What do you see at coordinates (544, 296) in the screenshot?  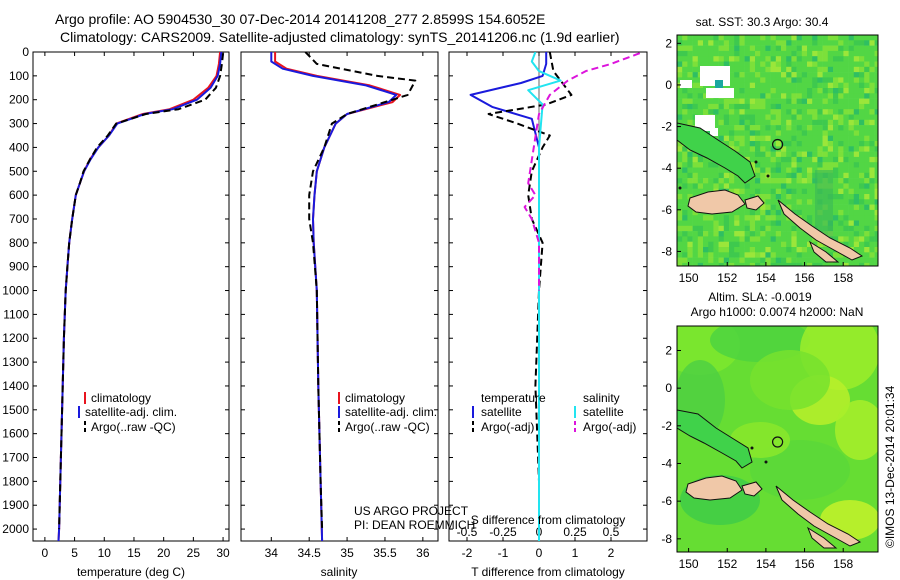 I see `series-salinity-satellite` at bounding box center [544, 296].